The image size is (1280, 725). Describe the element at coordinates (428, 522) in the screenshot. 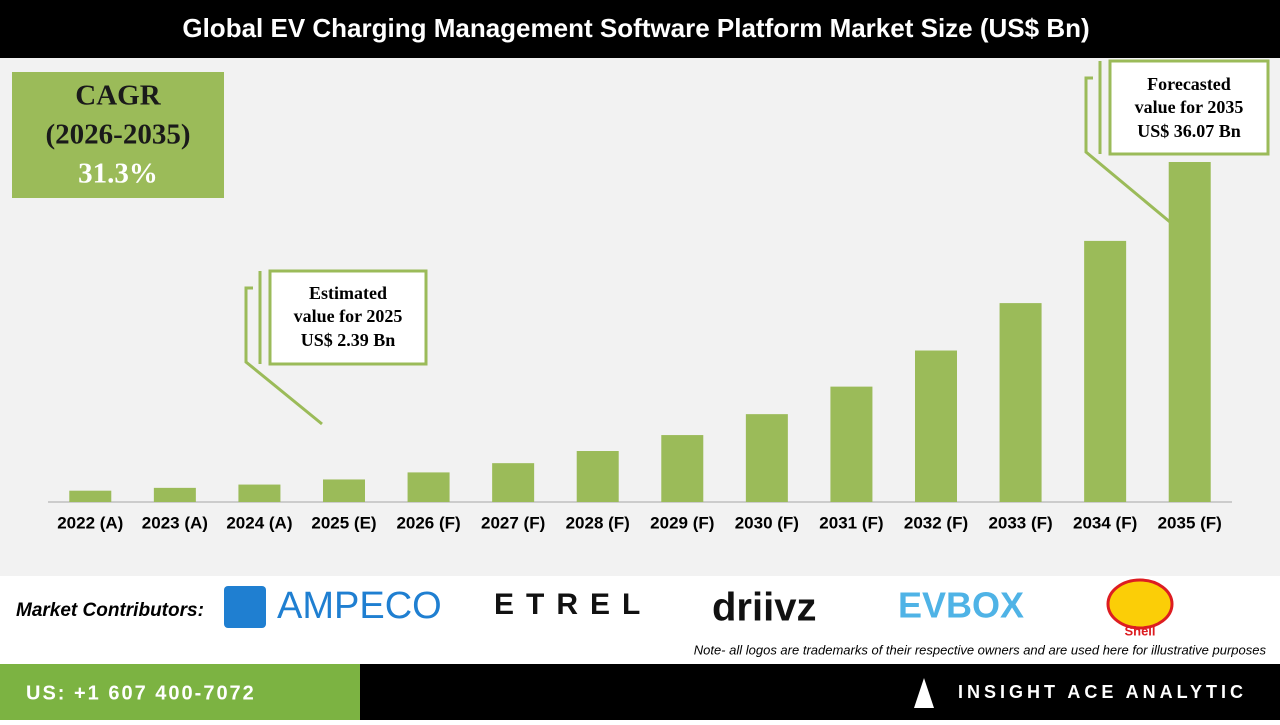

I see `x-tick-label: 2026 (F)` at that location.